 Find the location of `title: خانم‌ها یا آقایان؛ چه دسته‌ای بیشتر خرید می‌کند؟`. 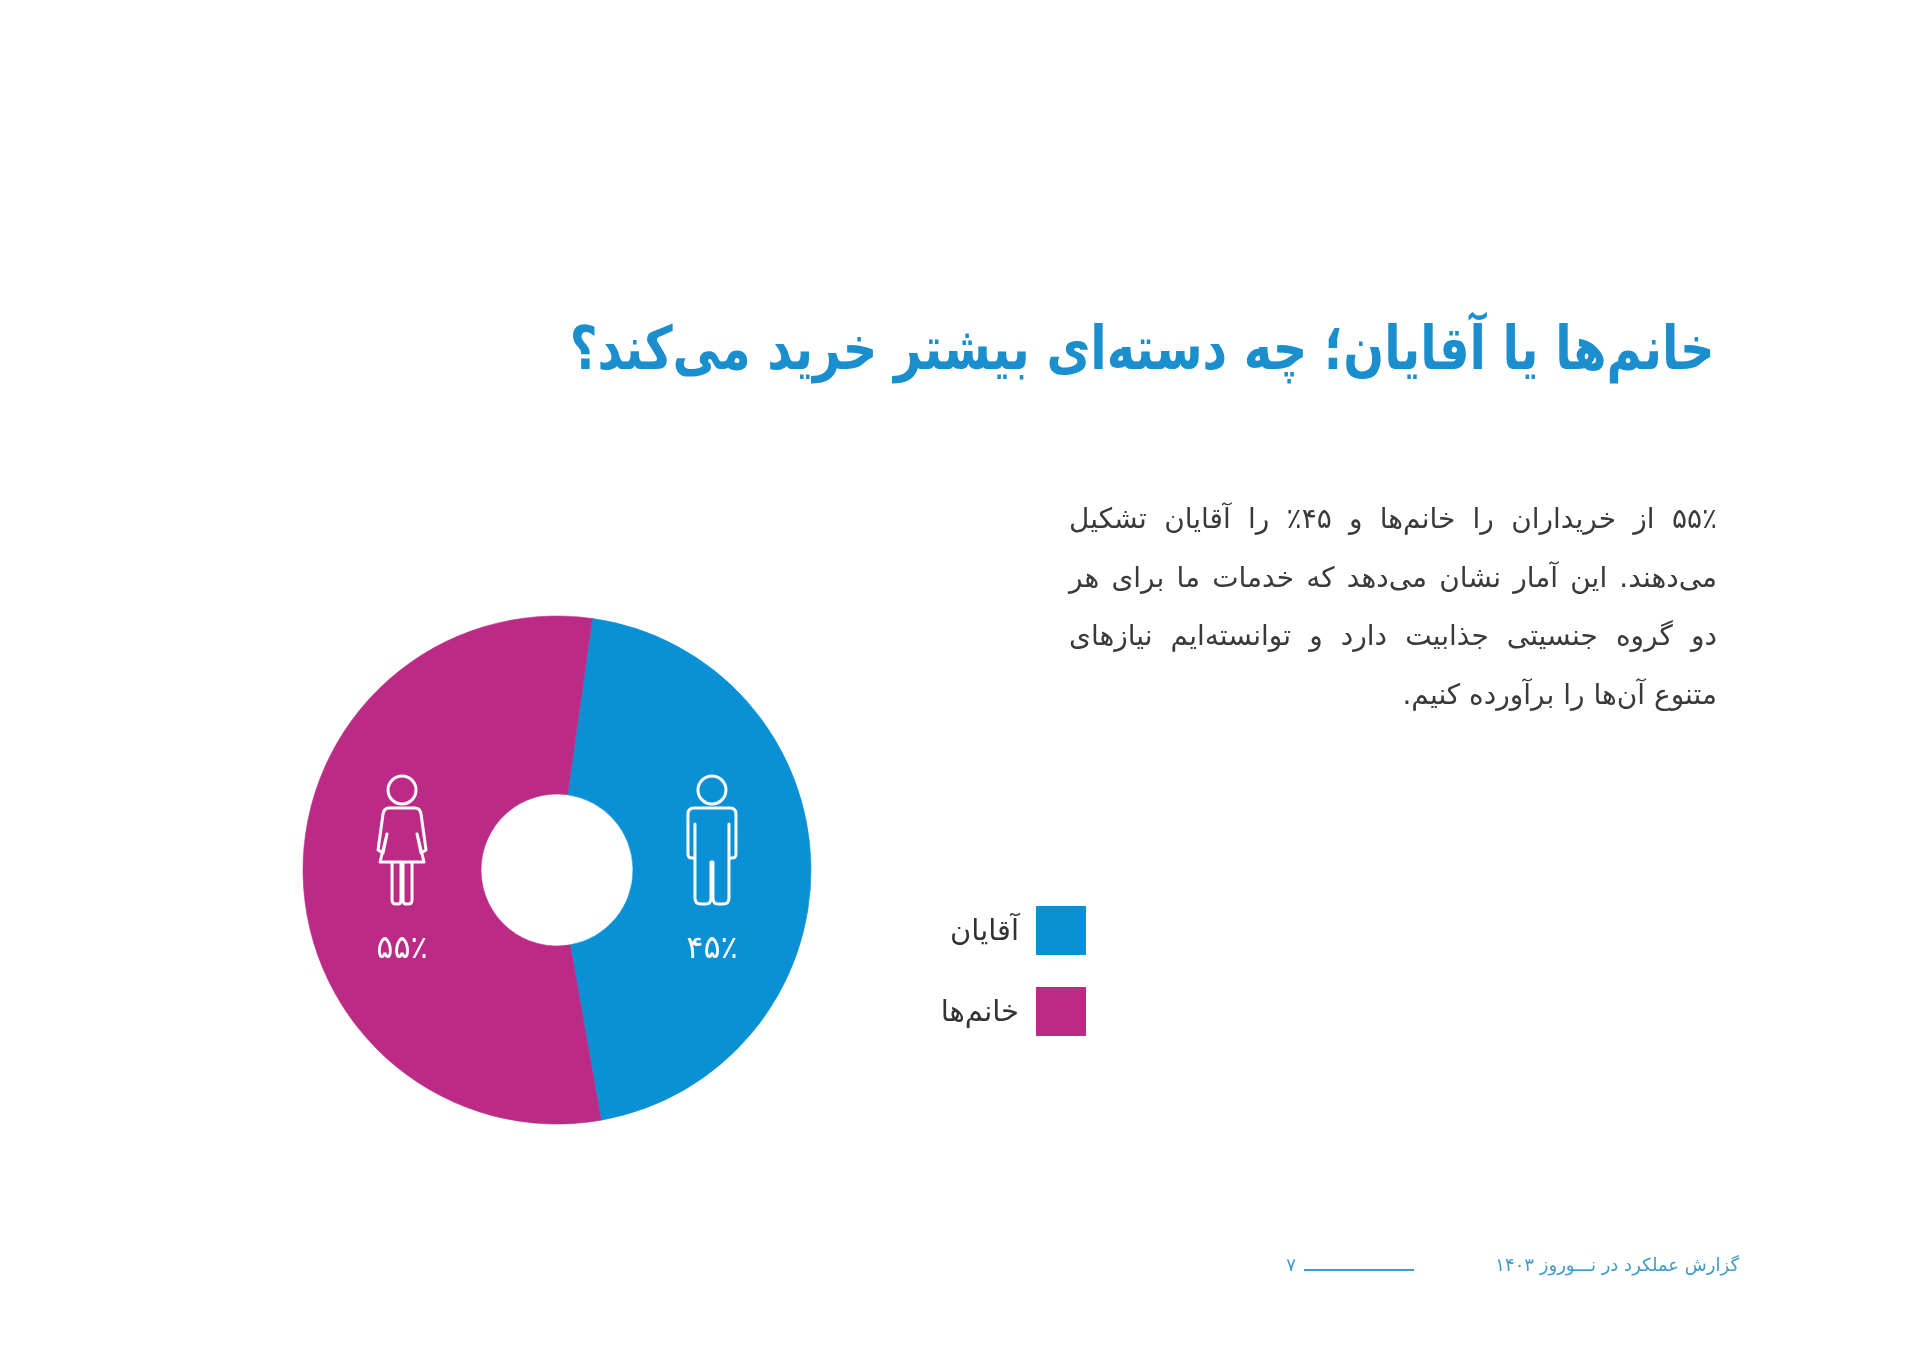

title: خانم‌ها یا آقایان؛ چه دسته‌ای بیشتر خرید می‌کند؟ is located at coordinates (1142, 348).